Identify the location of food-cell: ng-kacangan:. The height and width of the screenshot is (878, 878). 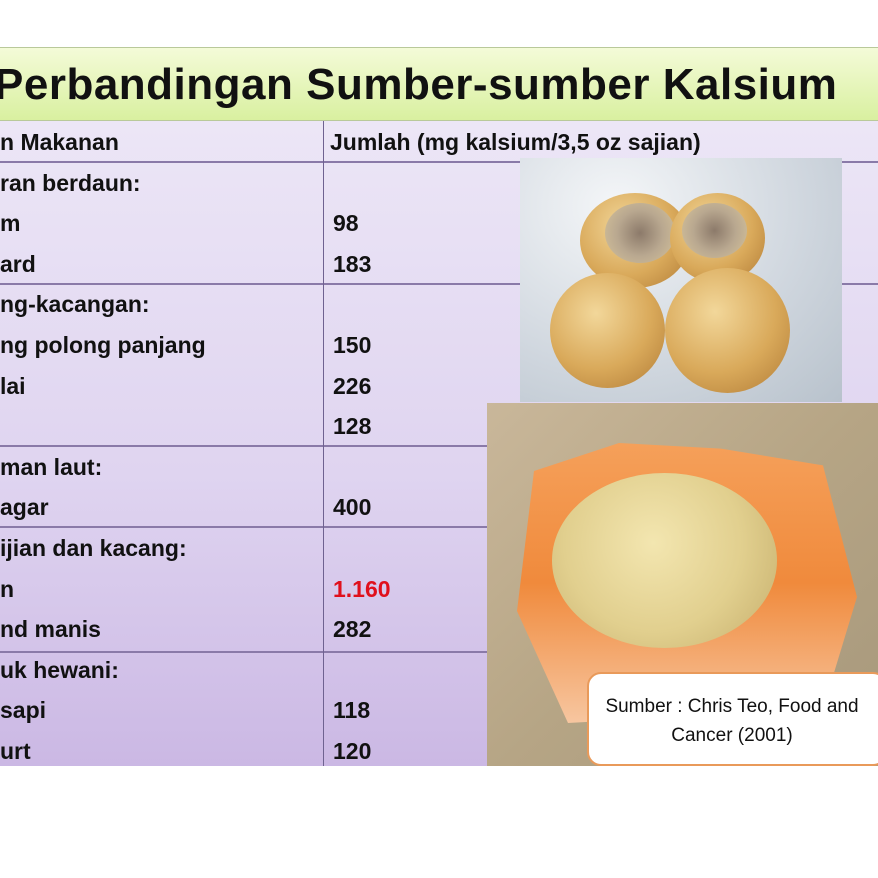
(75, 304).